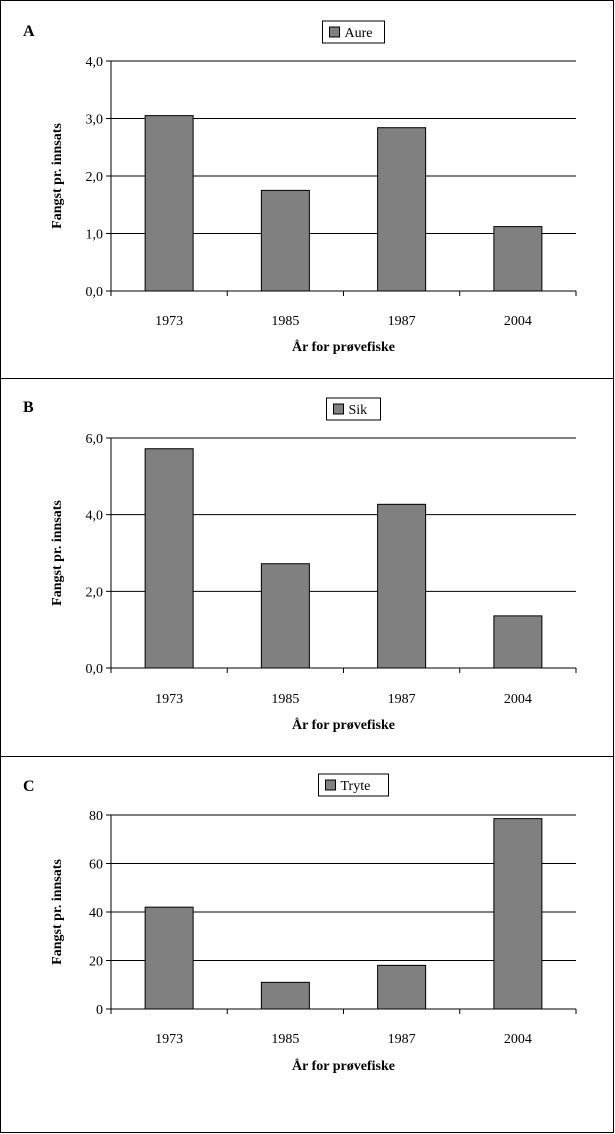  Describe the element at coordinates (29, 786) in the screenshot. I see `panel-letter-c: C` at that location.